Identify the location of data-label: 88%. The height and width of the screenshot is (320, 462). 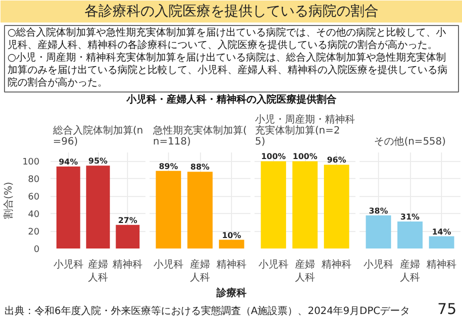
(200, 167).